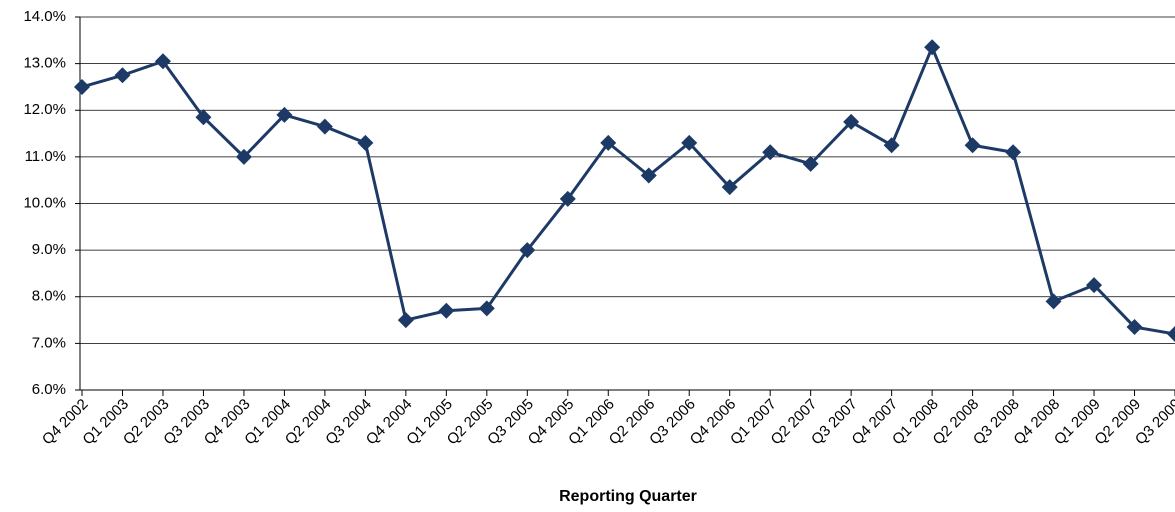 This screenshot has width=1175, height=512. I want to click on y-tick-label: 13.0%, so click(44, 63).